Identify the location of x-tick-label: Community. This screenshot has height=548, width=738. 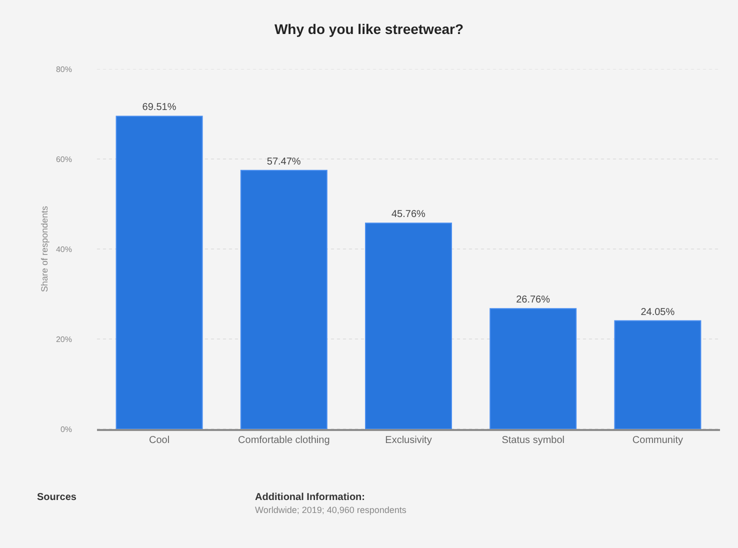
(657, 440).